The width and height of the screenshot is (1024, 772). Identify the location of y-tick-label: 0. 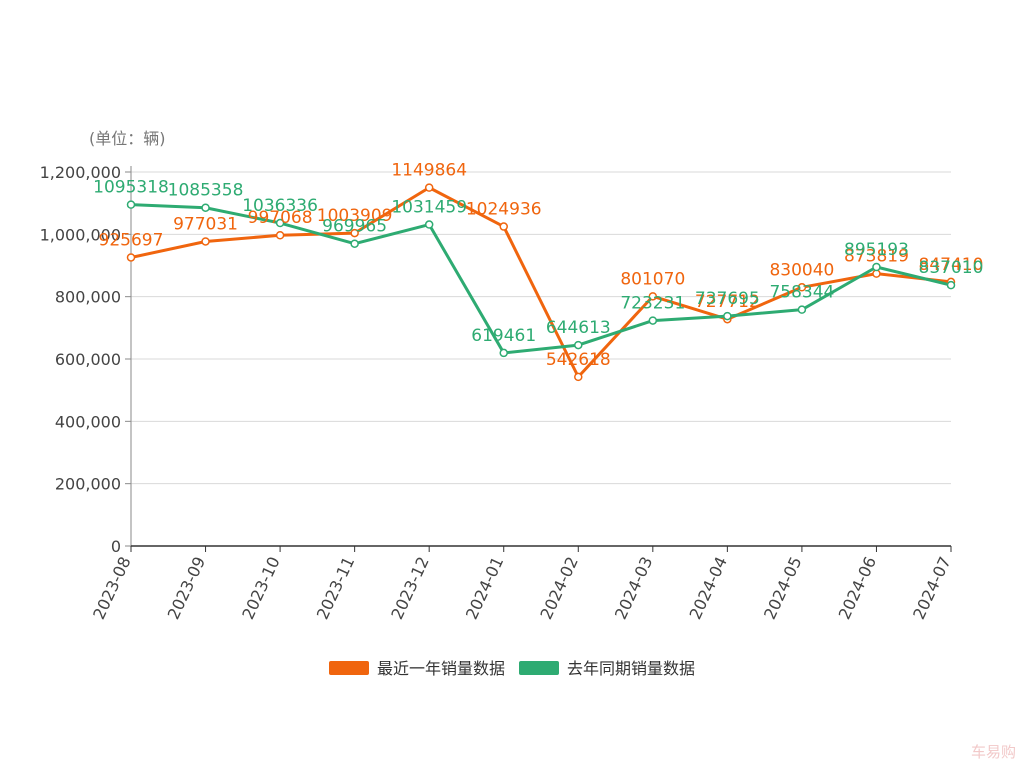
(116, 546).